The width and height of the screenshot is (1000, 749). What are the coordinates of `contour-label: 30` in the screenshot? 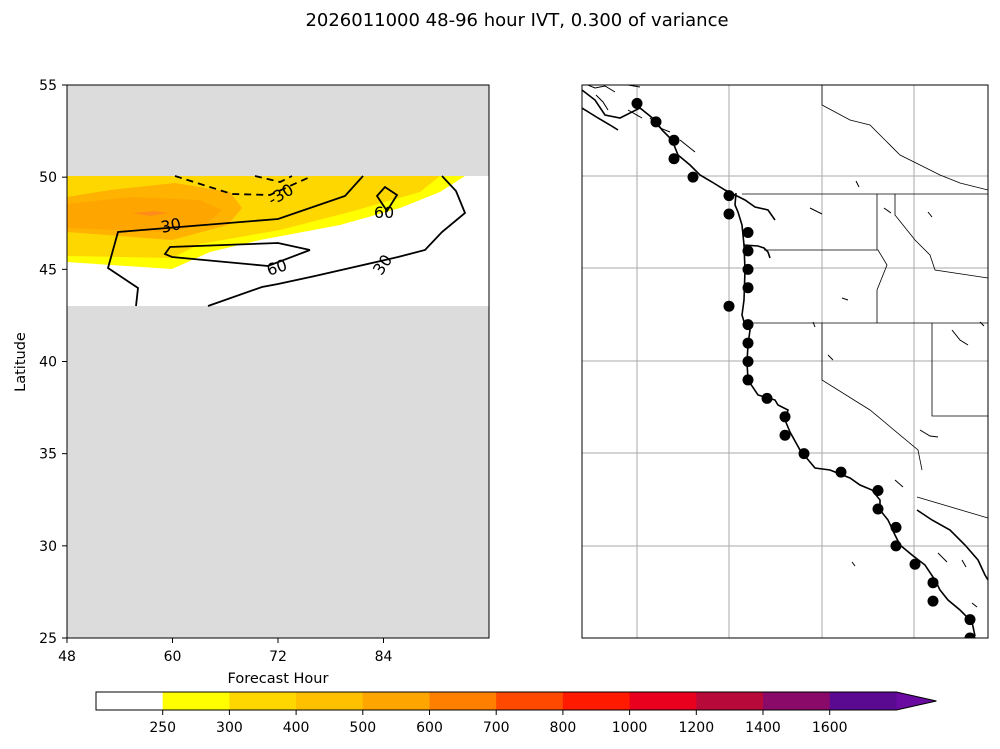 It's located at (171, 225).